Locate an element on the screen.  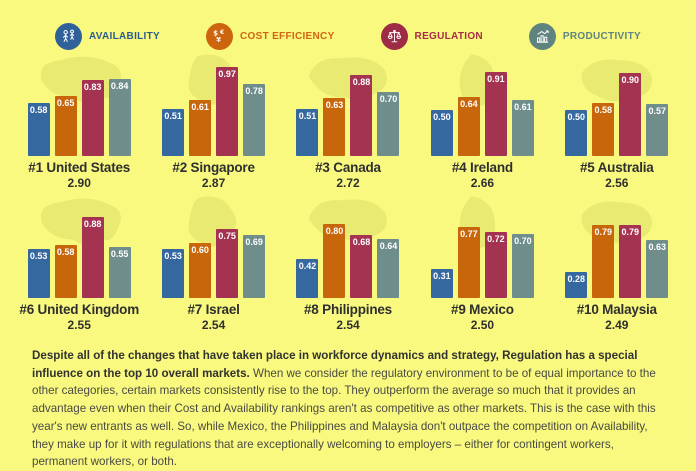
bar-regulation: 0.83 is located at coordinates (92, 118).